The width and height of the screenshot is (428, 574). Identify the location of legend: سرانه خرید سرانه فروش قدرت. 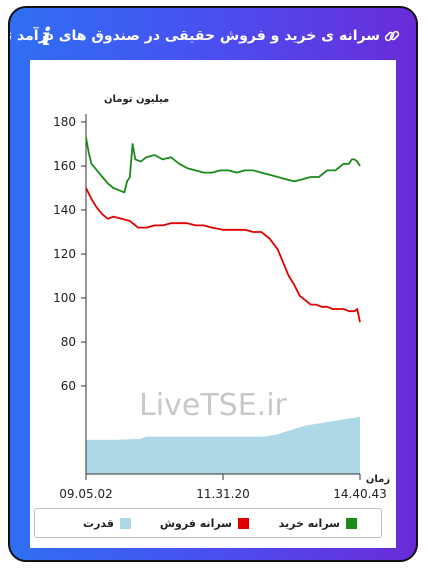
(208, 523).